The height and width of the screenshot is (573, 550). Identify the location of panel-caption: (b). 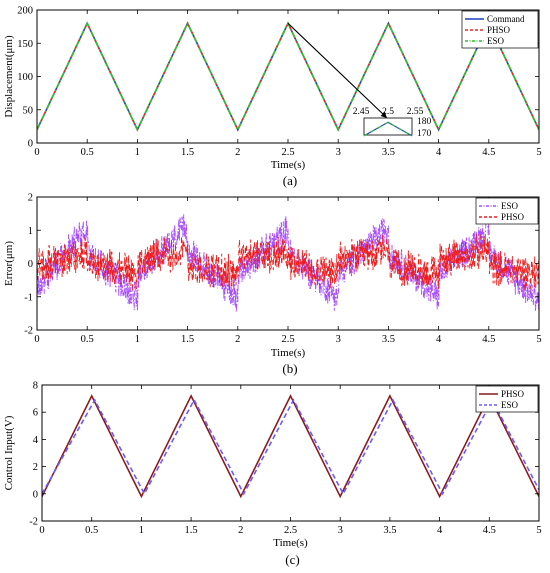
(289, 368).